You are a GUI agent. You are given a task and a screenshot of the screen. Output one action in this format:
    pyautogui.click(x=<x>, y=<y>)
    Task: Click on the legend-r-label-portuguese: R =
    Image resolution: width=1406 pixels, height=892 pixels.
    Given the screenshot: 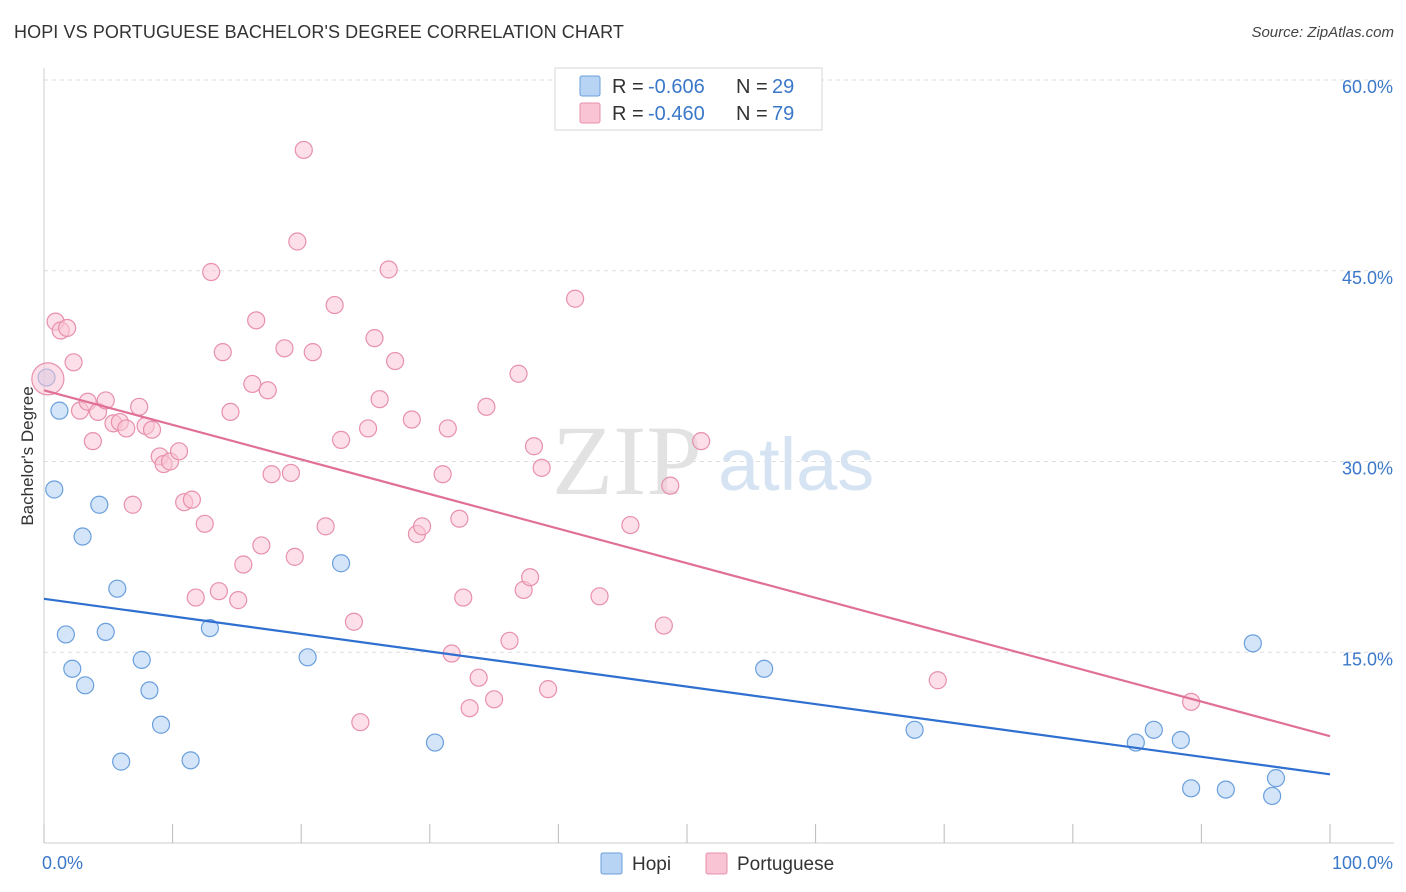 What is the action you would take?
    pyautogui.click(x=628, y=114)
    